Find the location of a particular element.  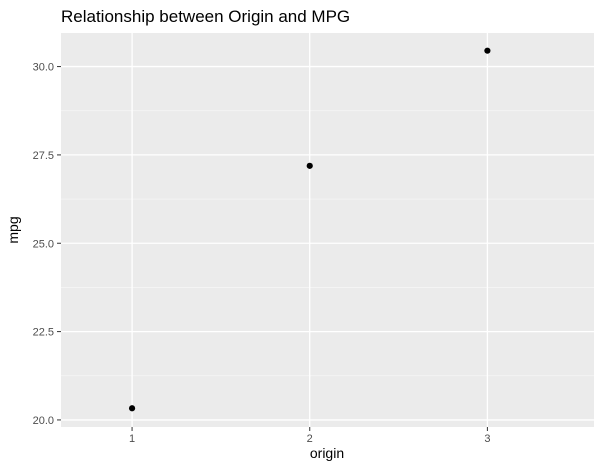

y-axis-ticks is located at coordinates (59, 243).